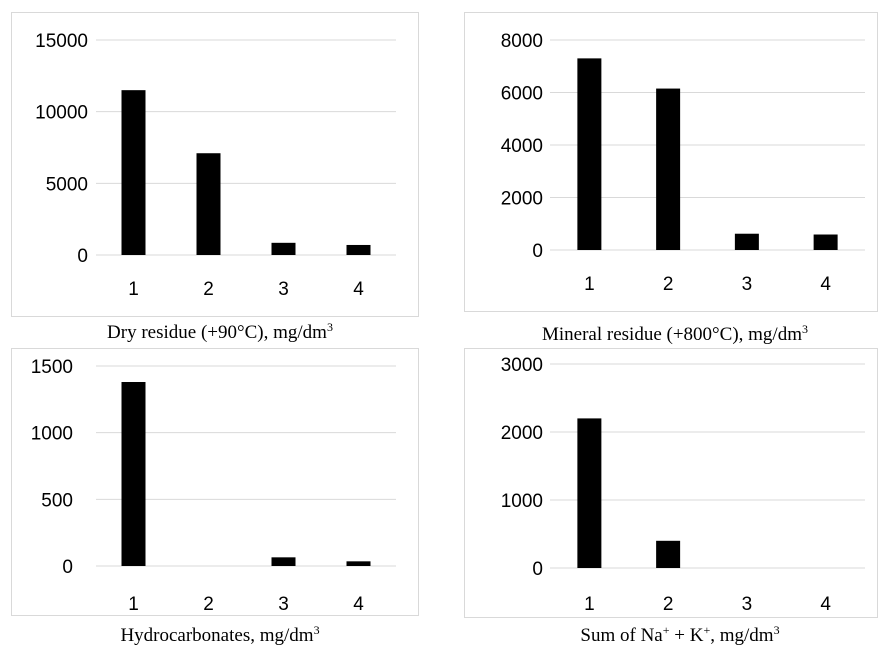 The image size is (881, 647). I want to click on sum-na-k-y-tick-label: 0, so click(537, 569).